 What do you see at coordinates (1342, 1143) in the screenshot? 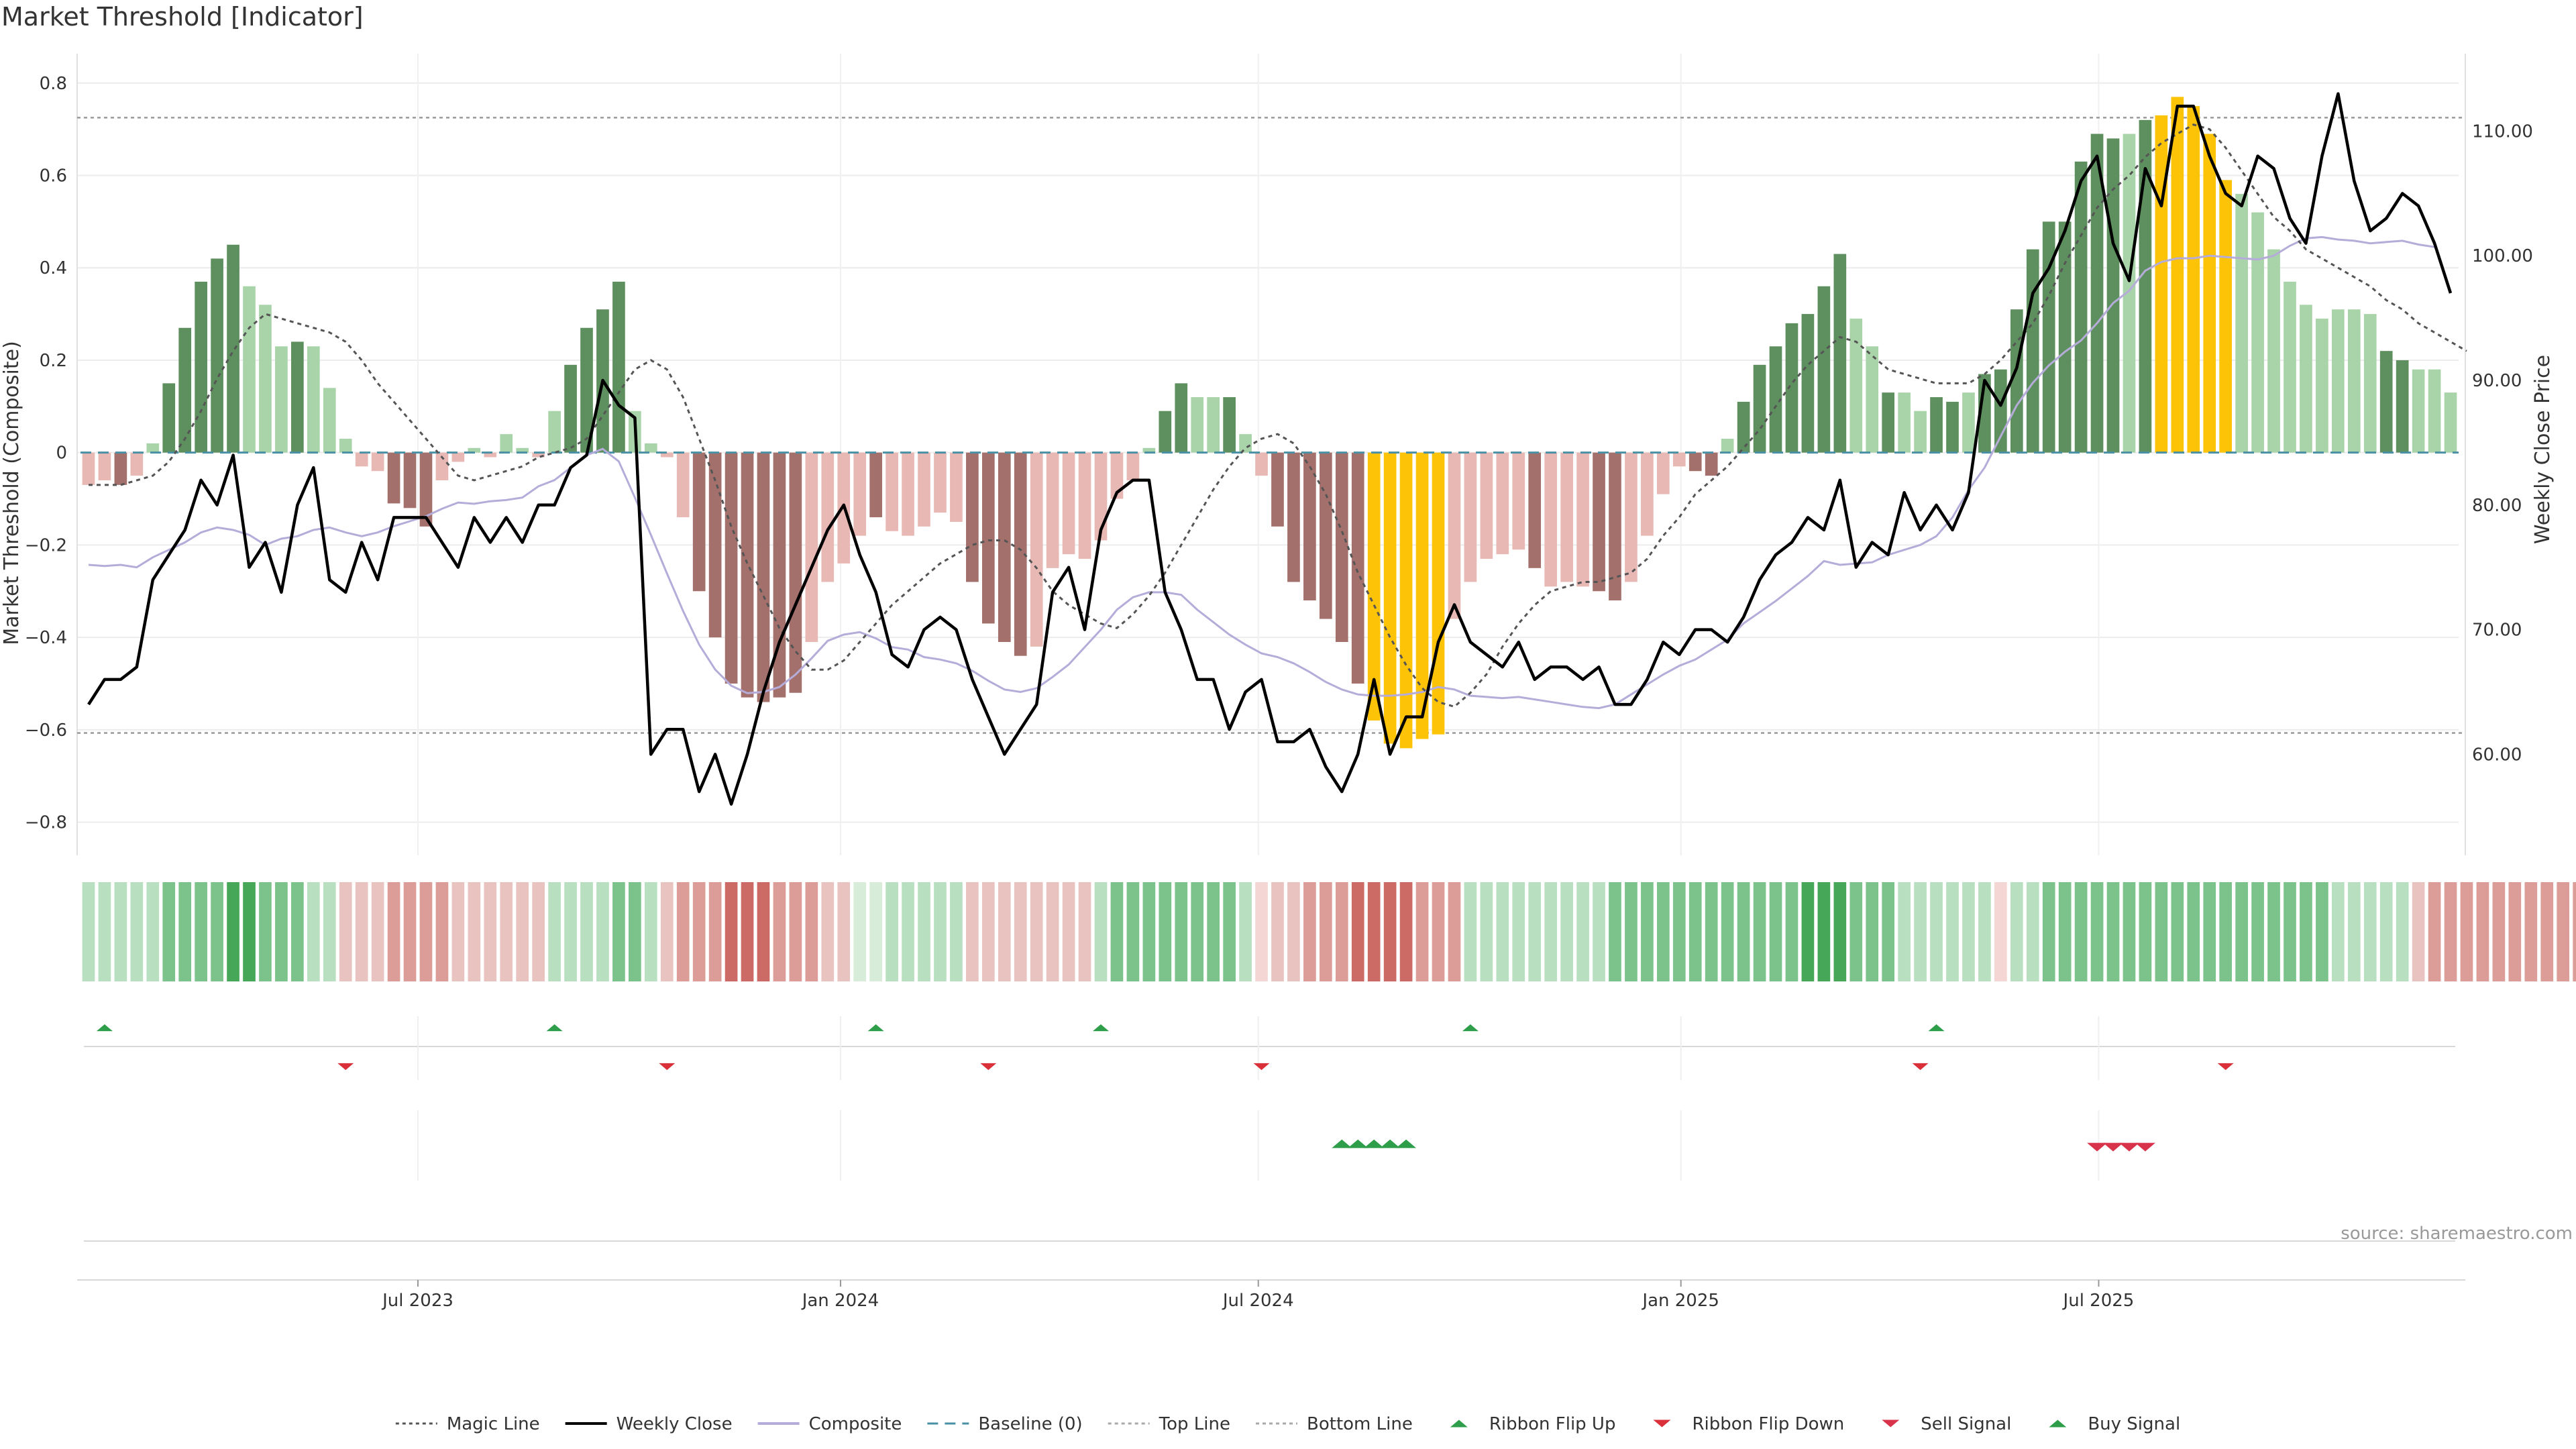
I see `buy-signal-marker` at bounding box center [1342, 1143].